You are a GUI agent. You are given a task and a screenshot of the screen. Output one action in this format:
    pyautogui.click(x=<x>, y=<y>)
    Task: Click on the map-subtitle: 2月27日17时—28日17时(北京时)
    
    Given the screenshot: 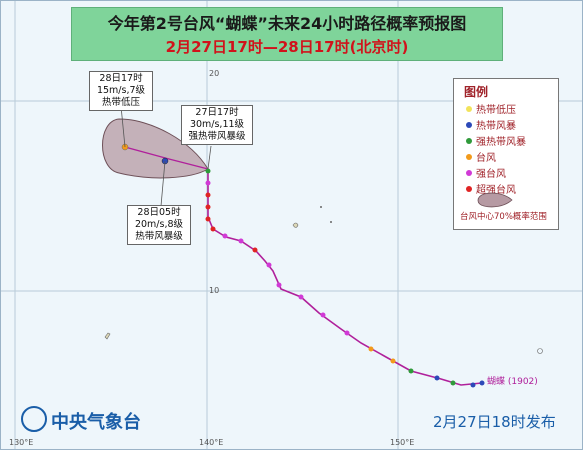 What is the action you would take?
    pyautogui.click(x=287, y=47)
    